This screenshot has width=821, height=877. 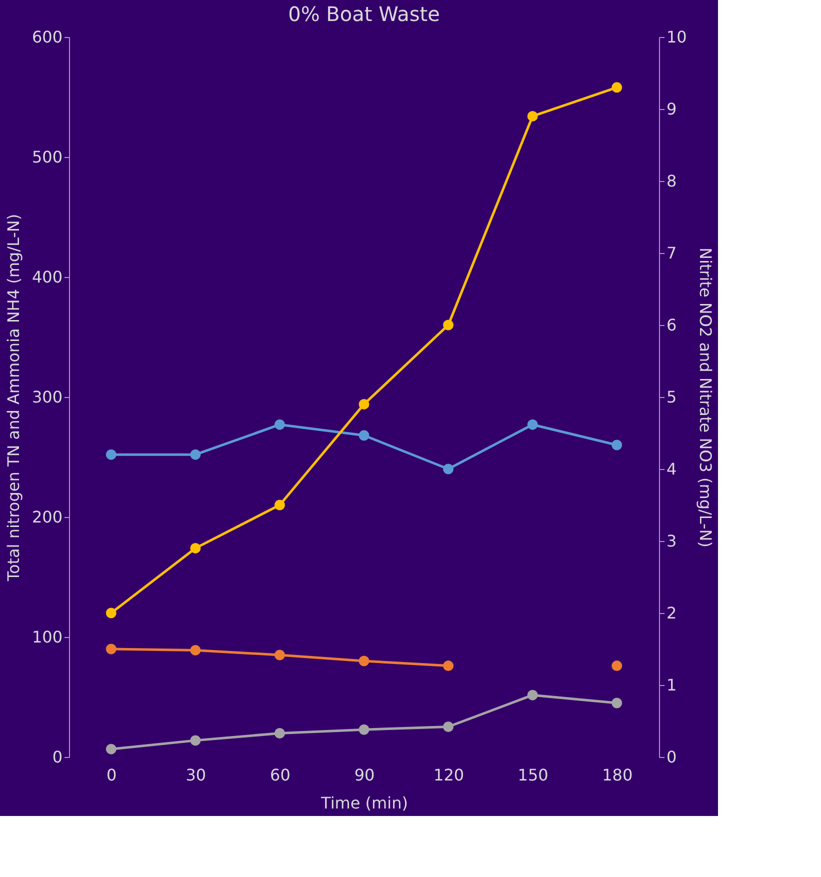 I want to click on x-tick-label: 60, so click(x=280, y=775).